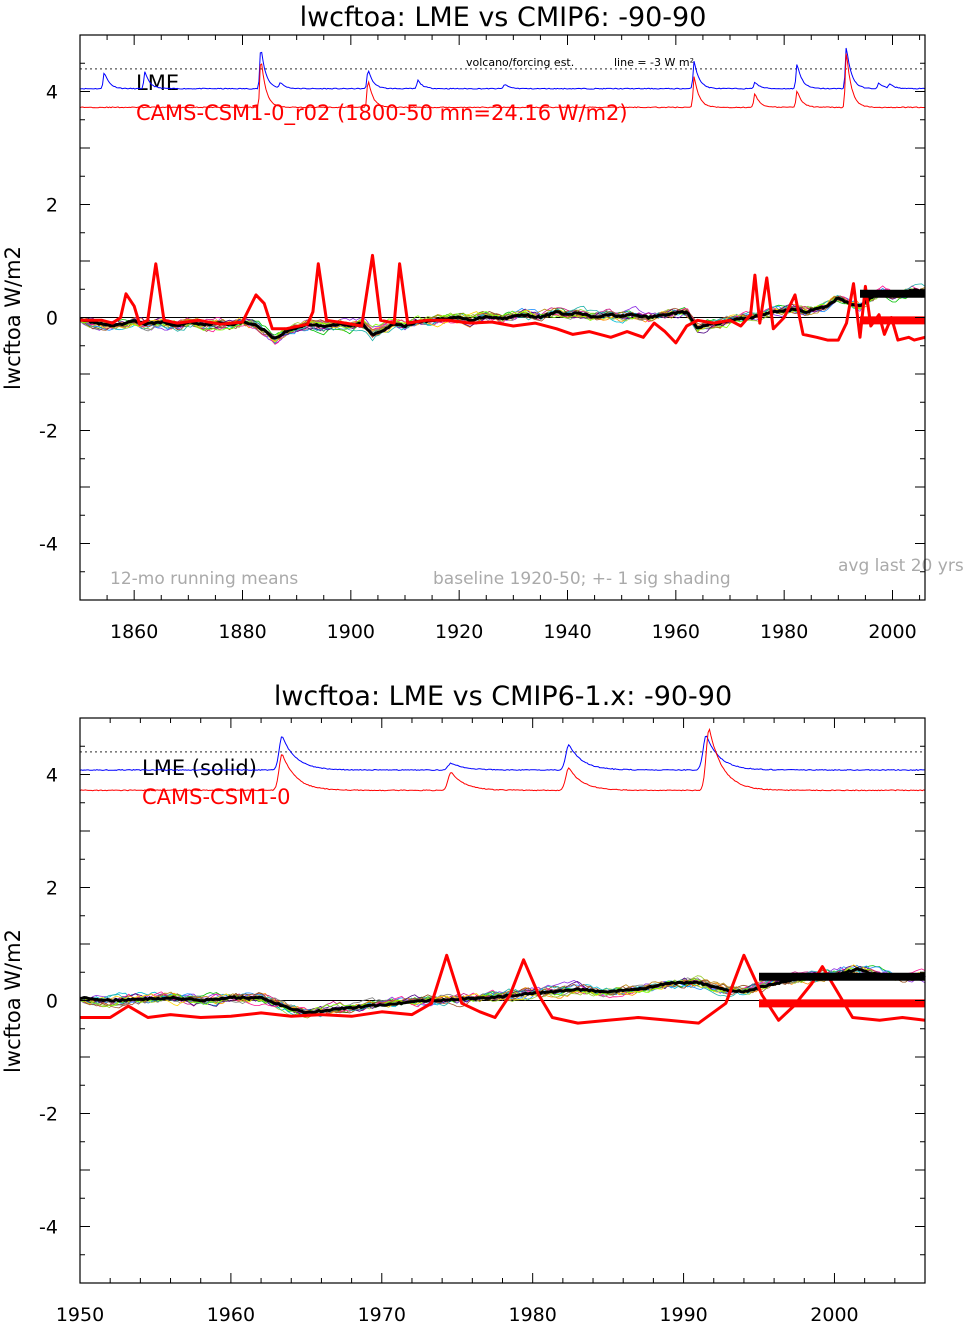 The width and height of the screenshot is (963, 1325). I want to click on legend-entry-cams: CAMS-CSM1-0, so click(216, 797).